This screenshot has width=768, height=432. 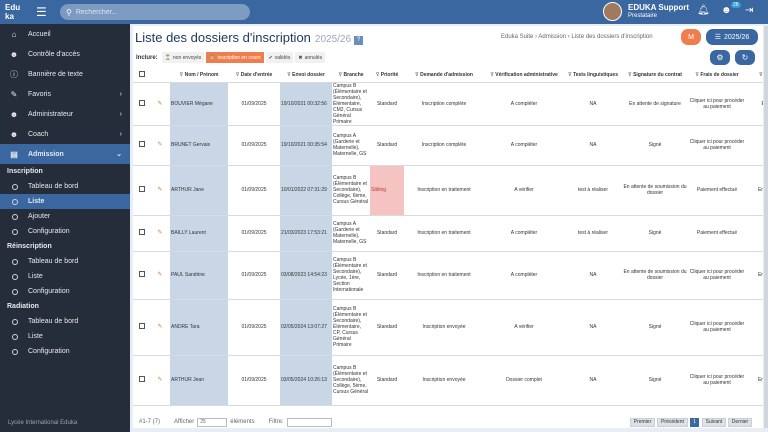 What do you see at coordinates (761, 75) in the screenshot?
I see `filter-icon: ⊽` at bounding box center [761, 75].